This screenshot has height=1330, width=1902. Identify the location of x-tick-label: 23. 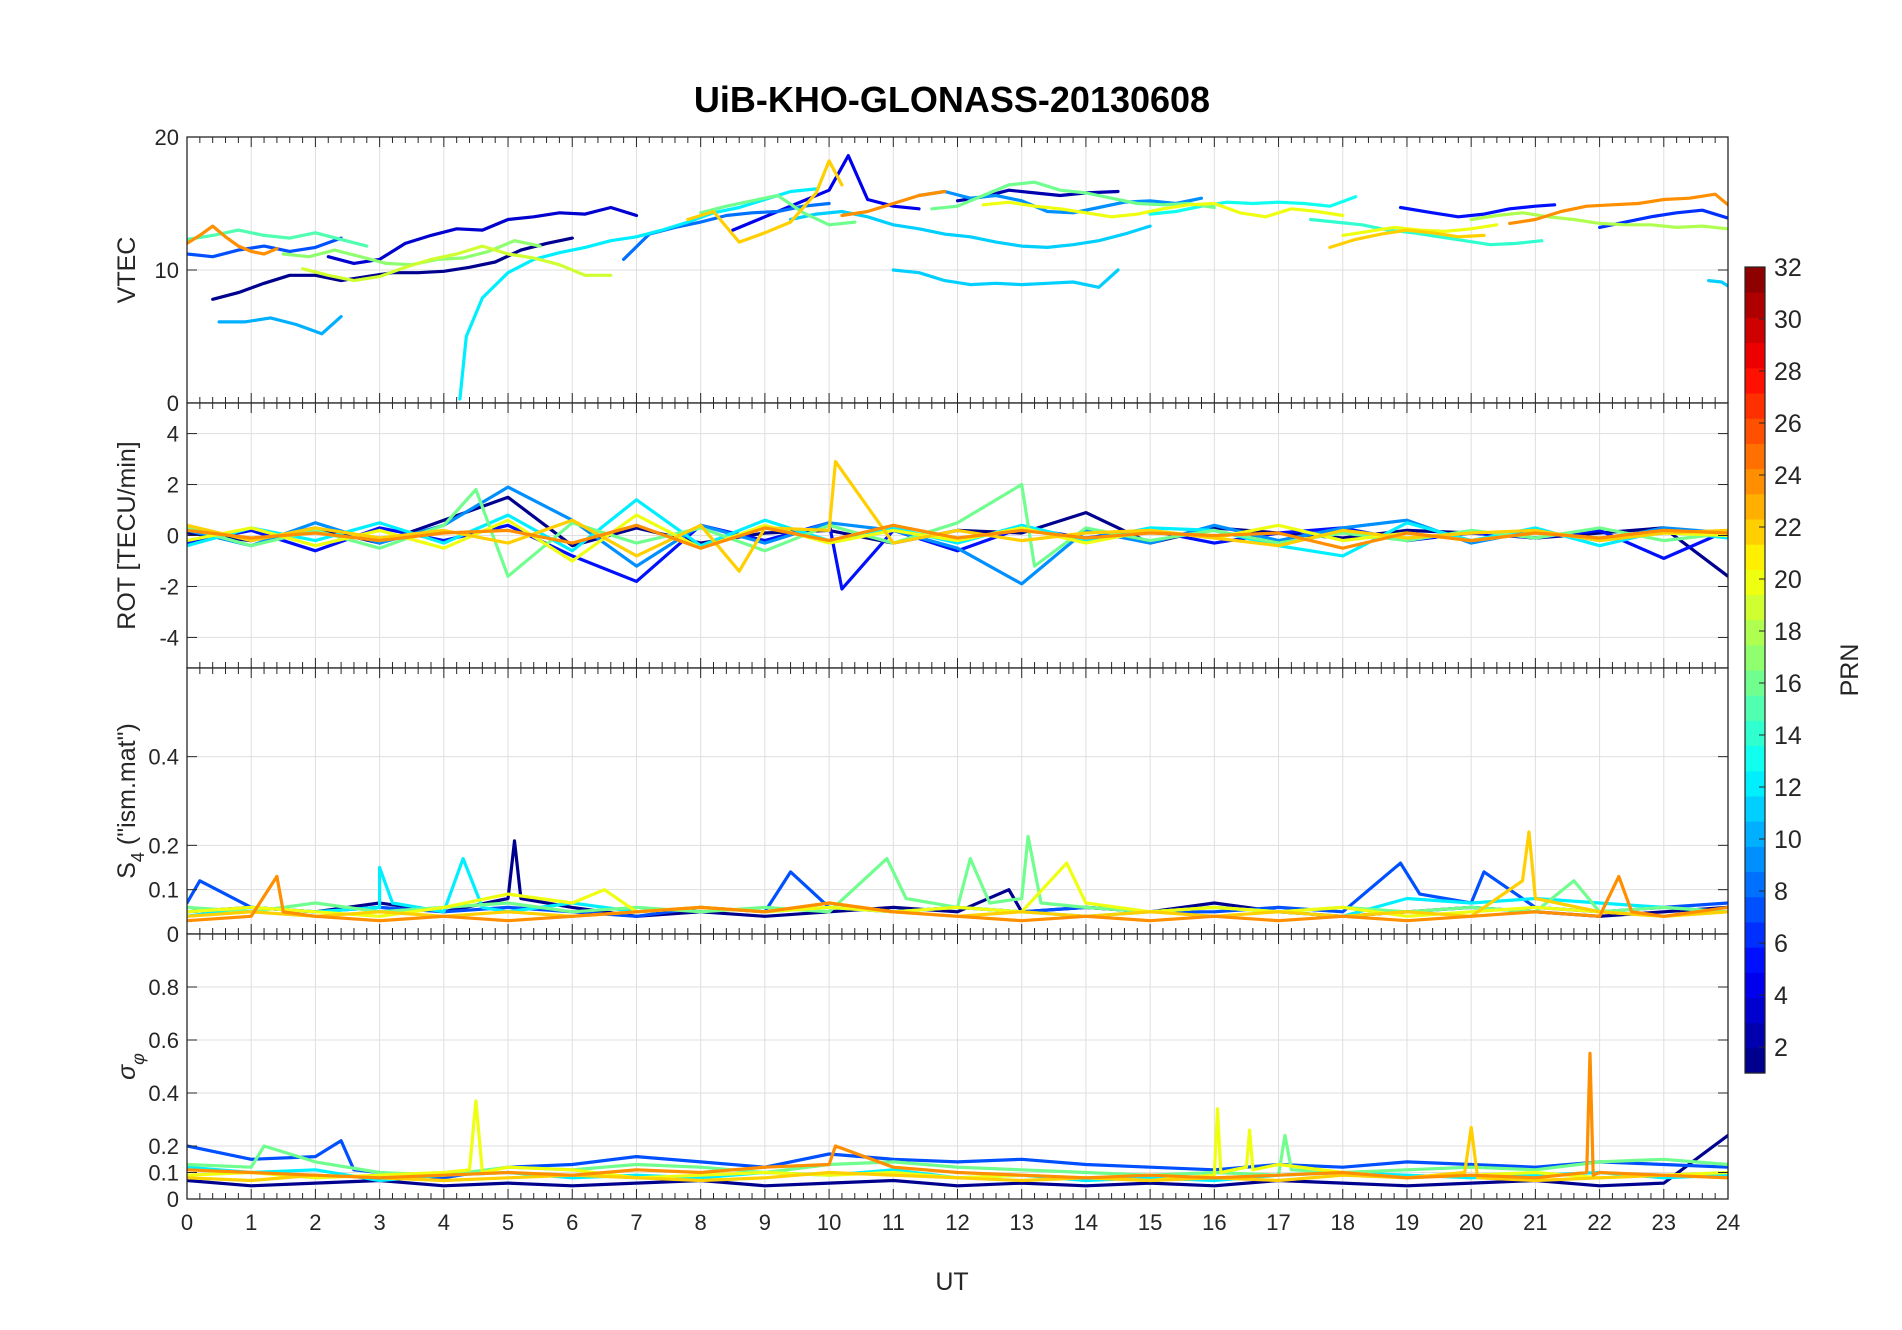
(1664, 1222).